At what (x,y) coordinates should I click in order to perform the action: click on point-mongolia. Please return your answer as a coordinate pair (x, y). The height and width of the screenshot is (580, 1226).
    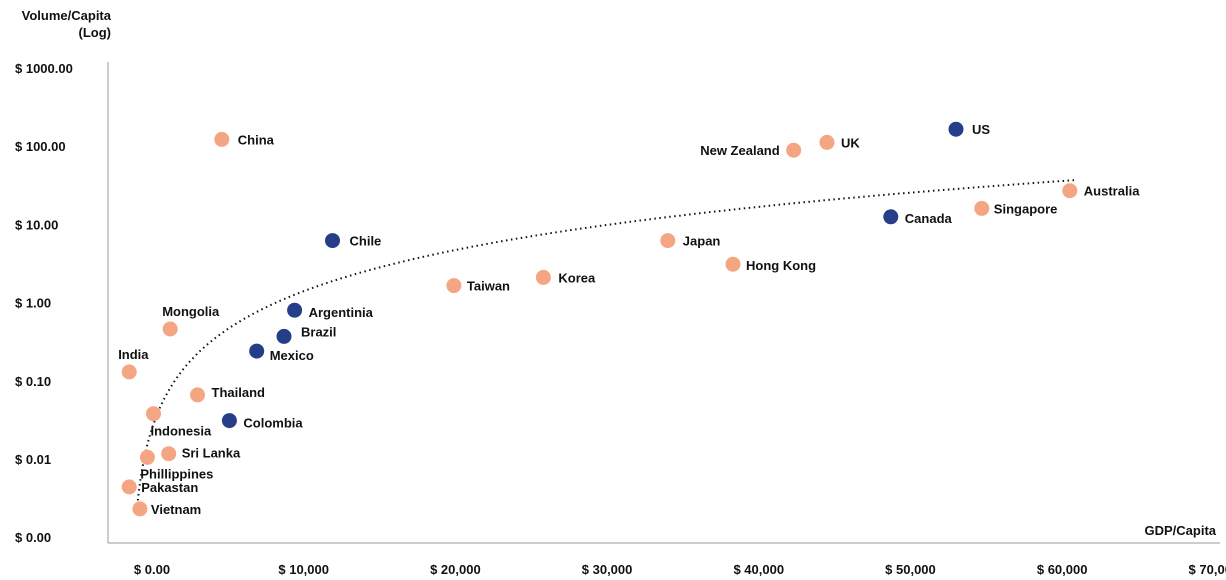
    Looking at the image, I should click on (170, 329).